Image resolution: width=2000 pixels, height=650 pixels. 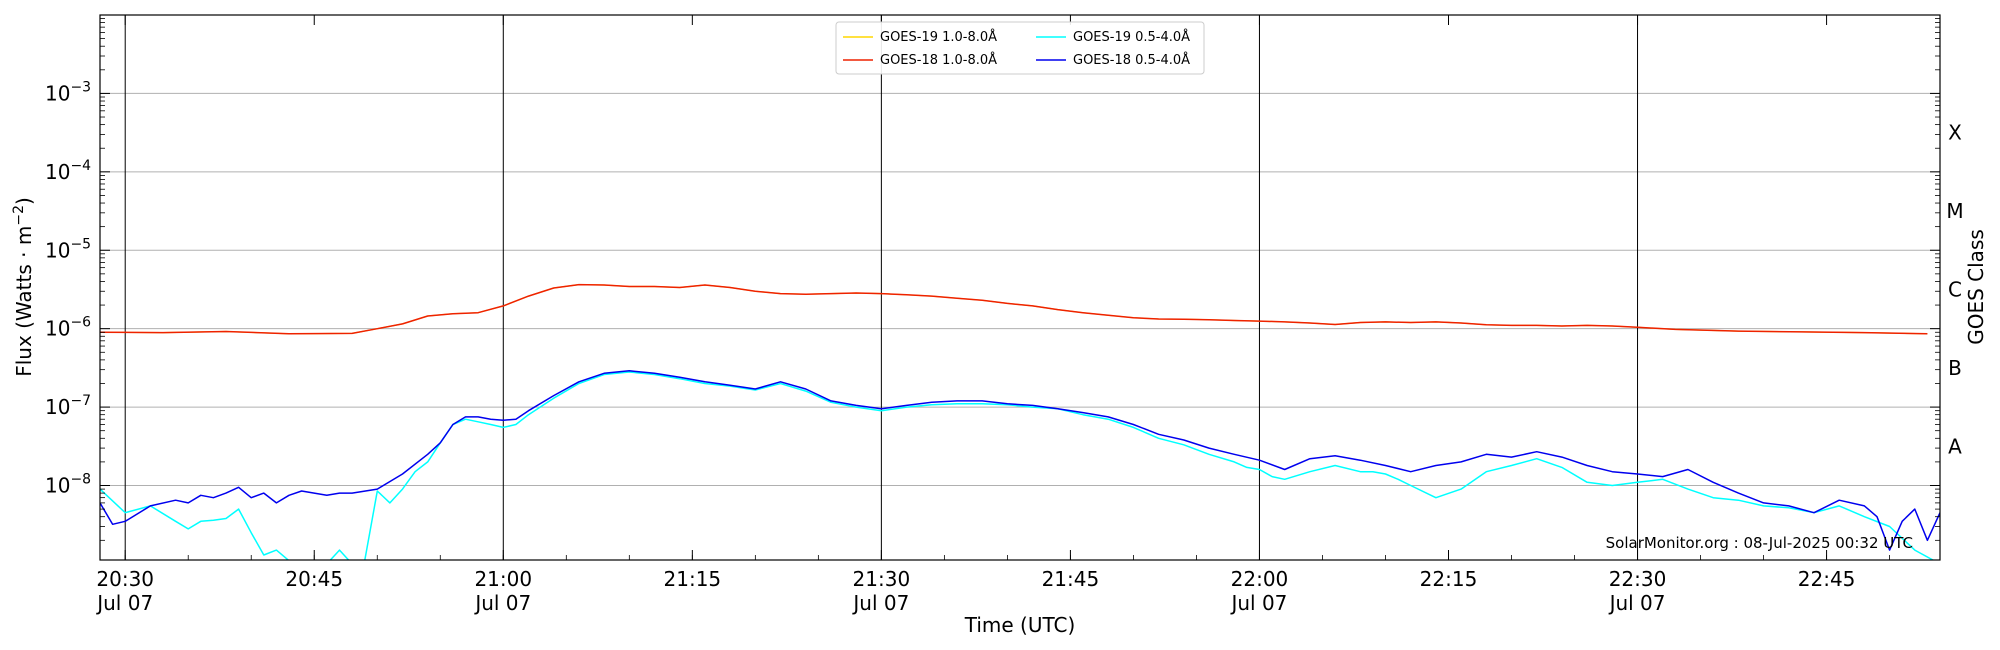 I want to click on legend-box, so click(x=1020, y=48).